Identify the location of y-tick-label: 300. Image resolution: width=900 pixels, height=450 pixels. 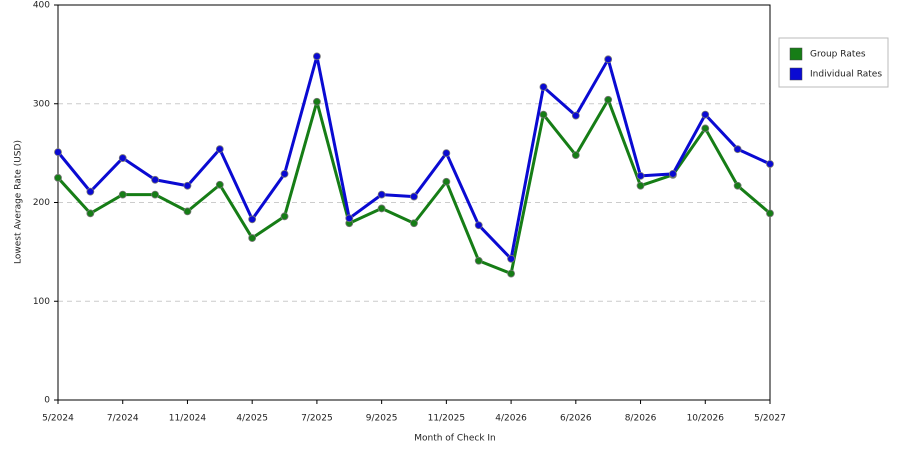
(41, 104).